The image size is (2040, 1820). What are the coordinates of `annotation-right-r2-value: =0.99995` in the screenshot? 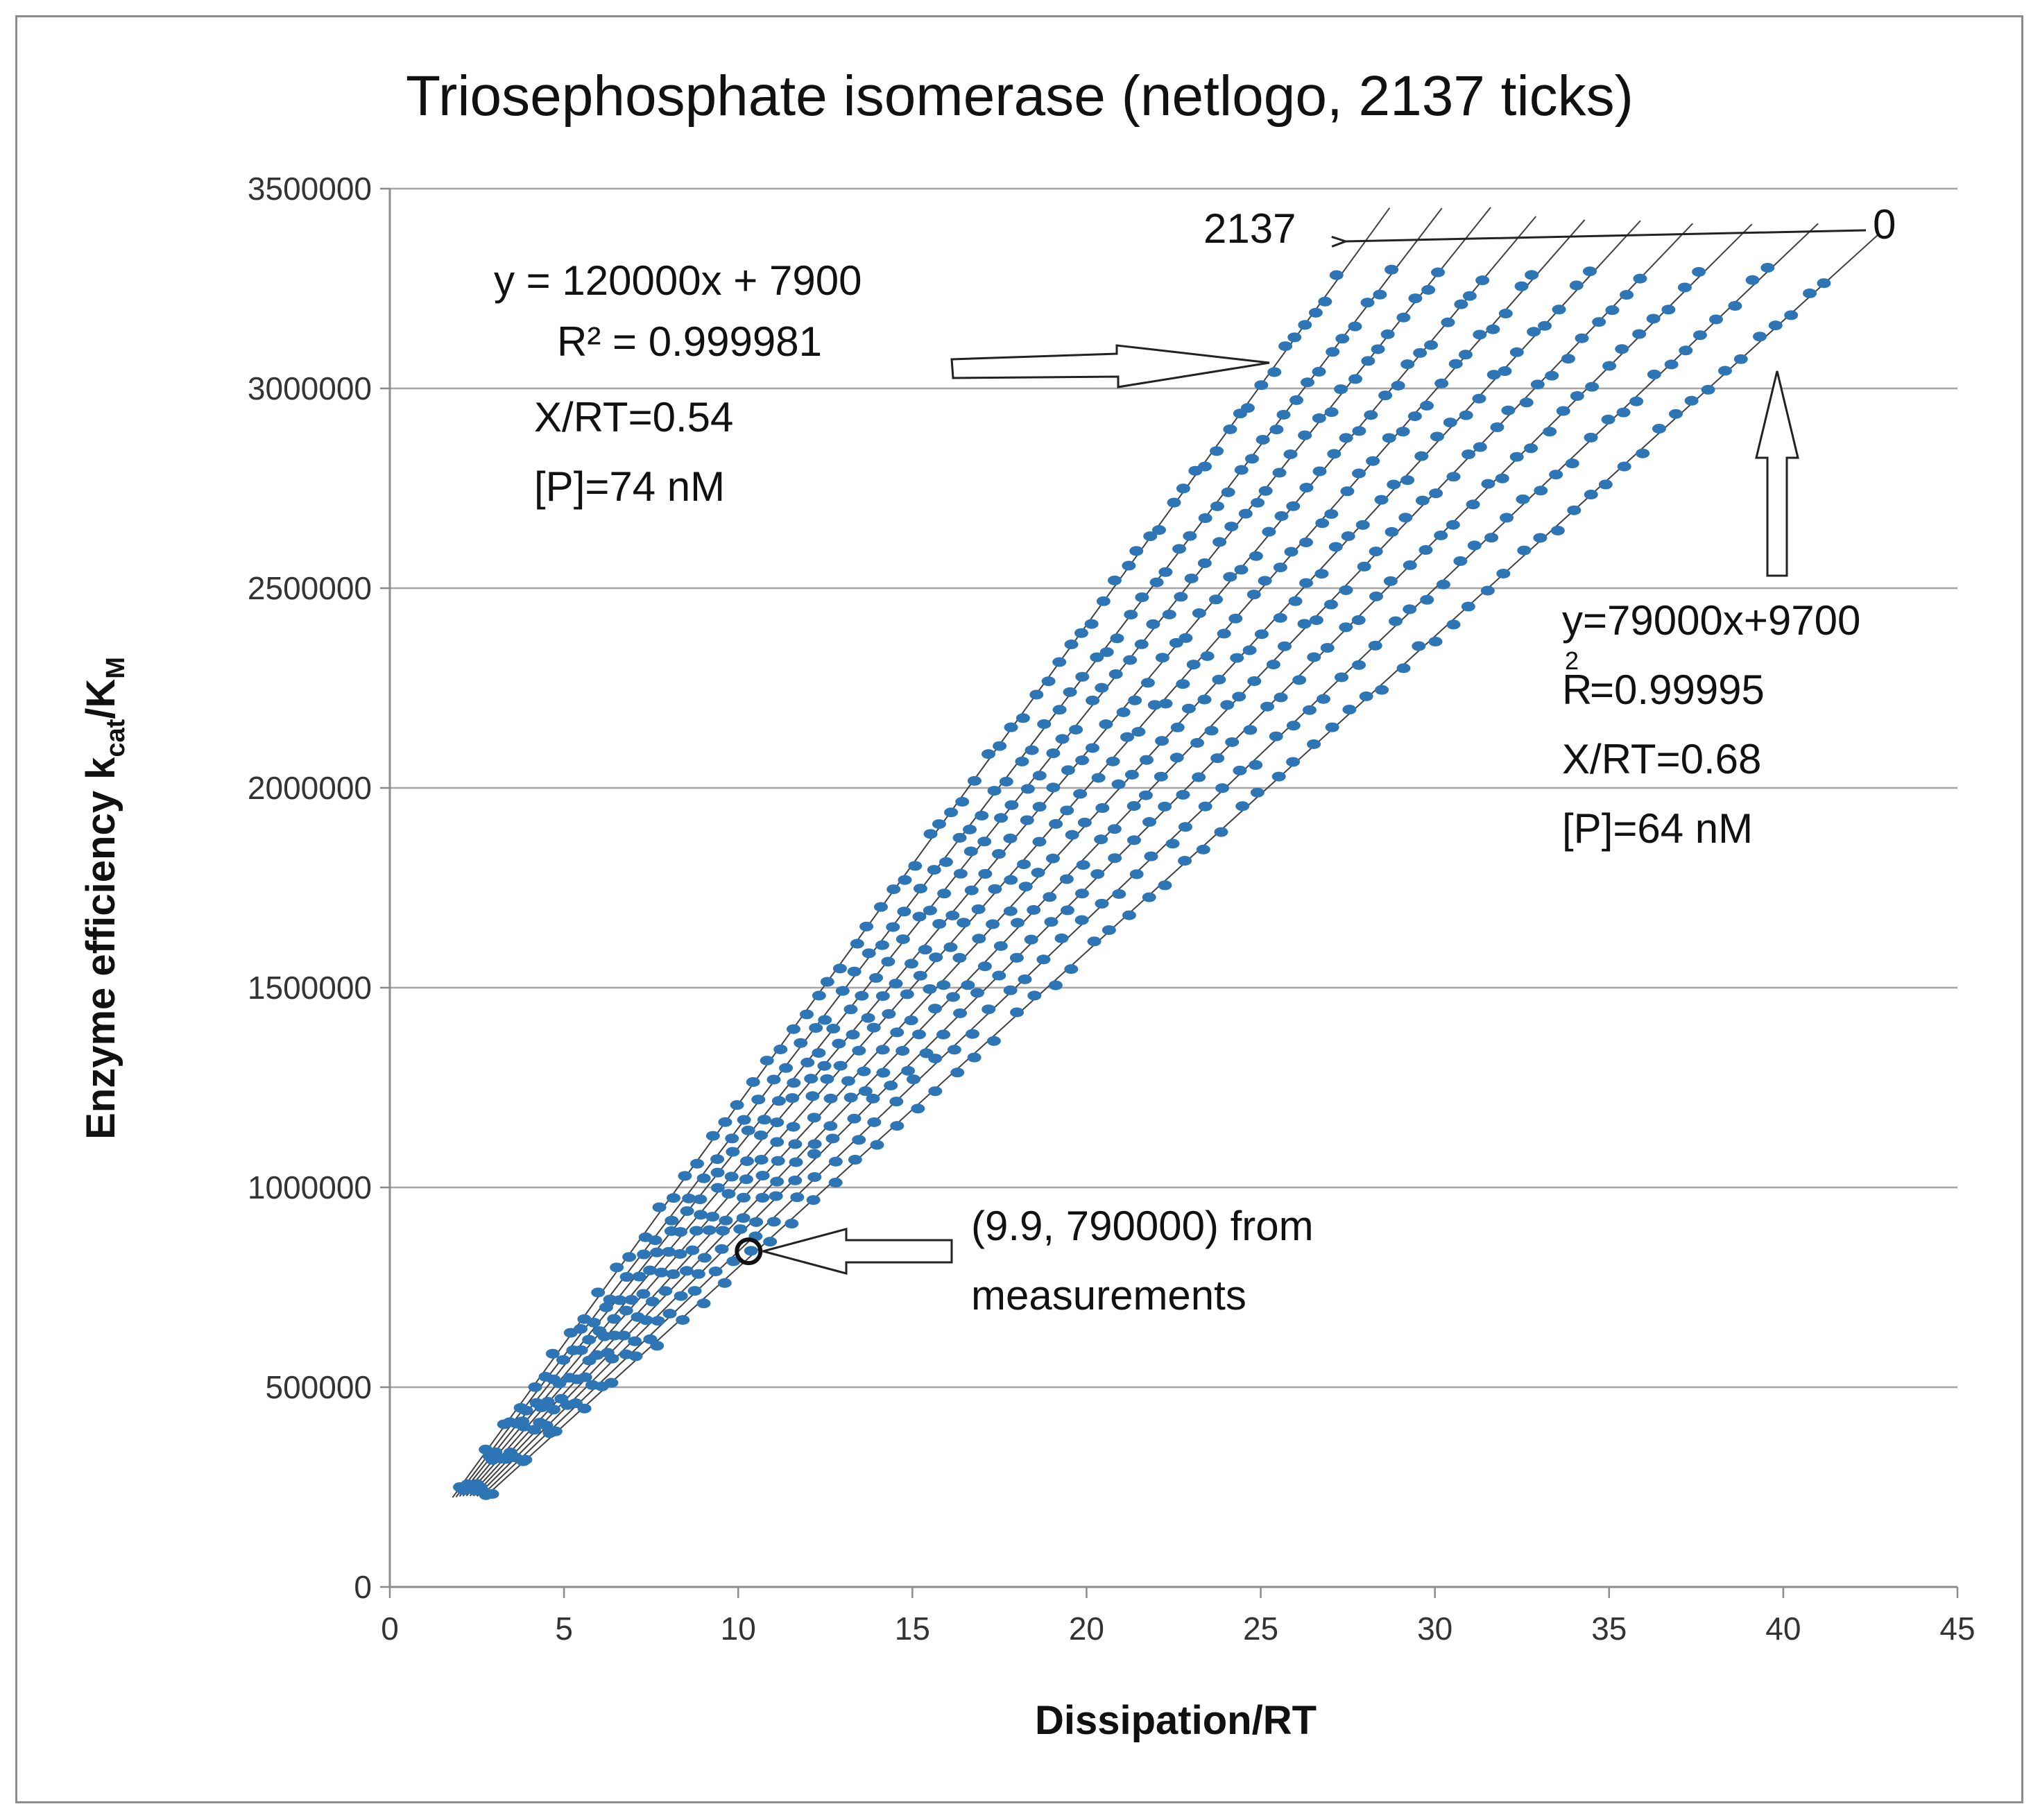 It's located at (1677, 690).